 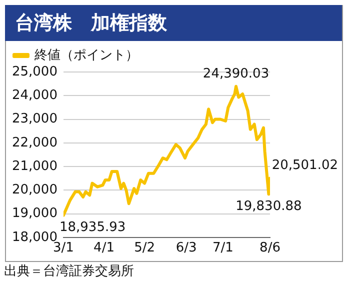 What do you see at coordinates (35, 72) in the screenshot?
I see `y-tick-label: 25,000` at bounding box center [35, 72].